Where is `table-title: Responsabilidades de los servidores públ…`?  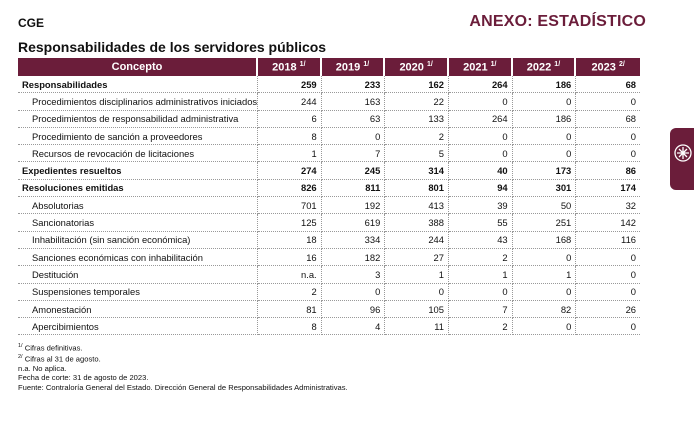 table-title: Responsabilidades de los servidores públ… is located at coordinates (172, 47).